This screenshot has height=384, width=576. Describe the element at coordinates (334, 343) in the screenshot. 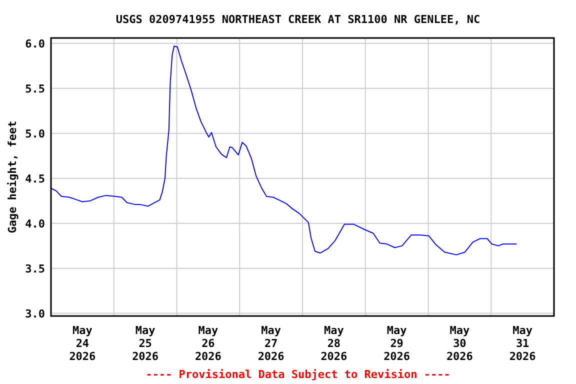

I see `x-tick-label: May 28 2026` at that location.